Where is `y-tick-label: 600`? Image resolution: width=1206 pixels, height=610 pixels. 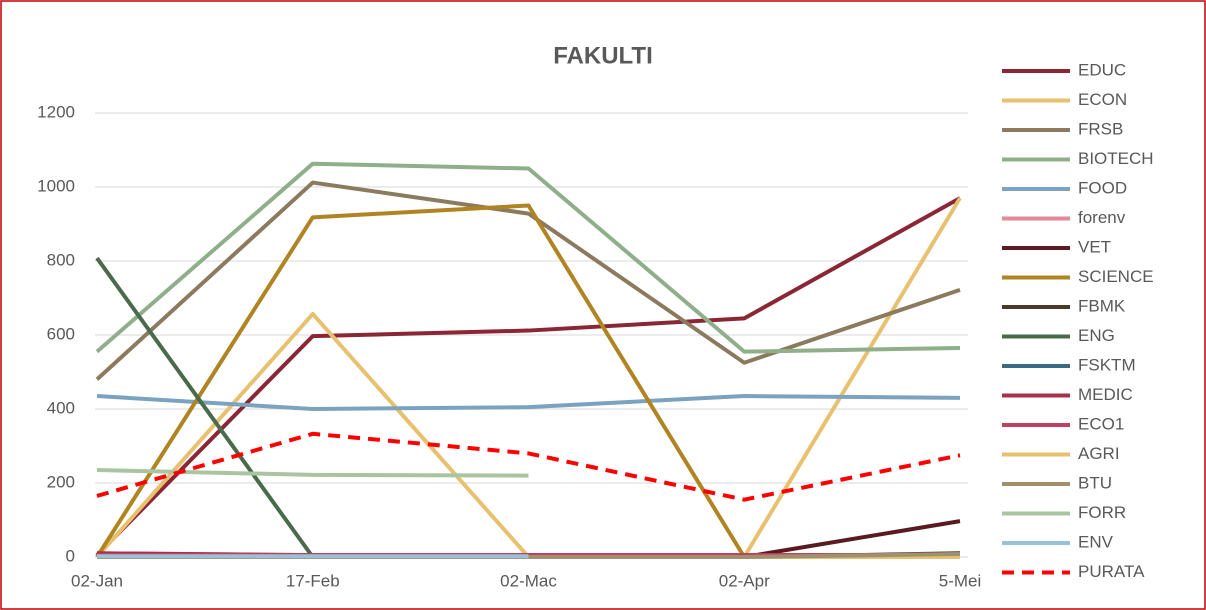 y-tick-label: 600 is located at coordinates (61, 333).